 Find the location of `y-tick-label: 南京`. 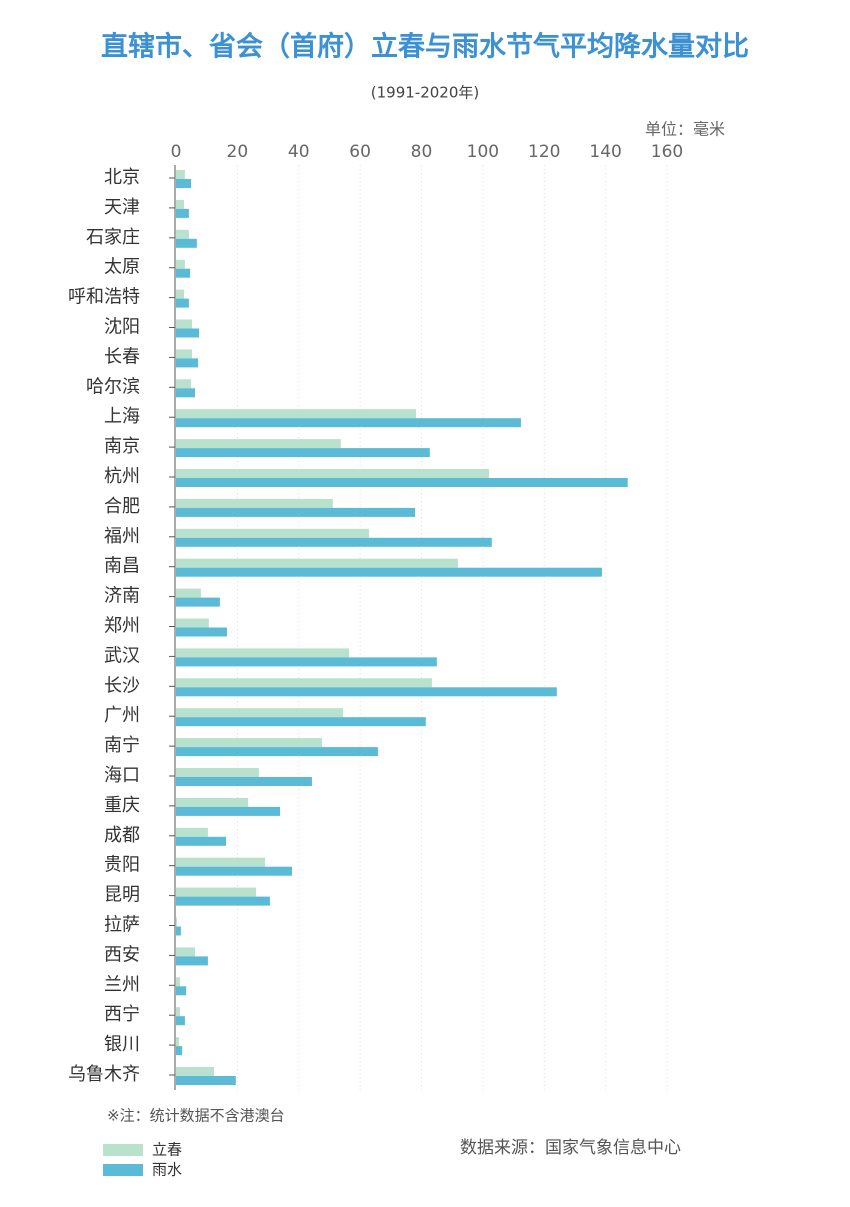

y-tick-label: 南京 is located at coordinates (122, 446).